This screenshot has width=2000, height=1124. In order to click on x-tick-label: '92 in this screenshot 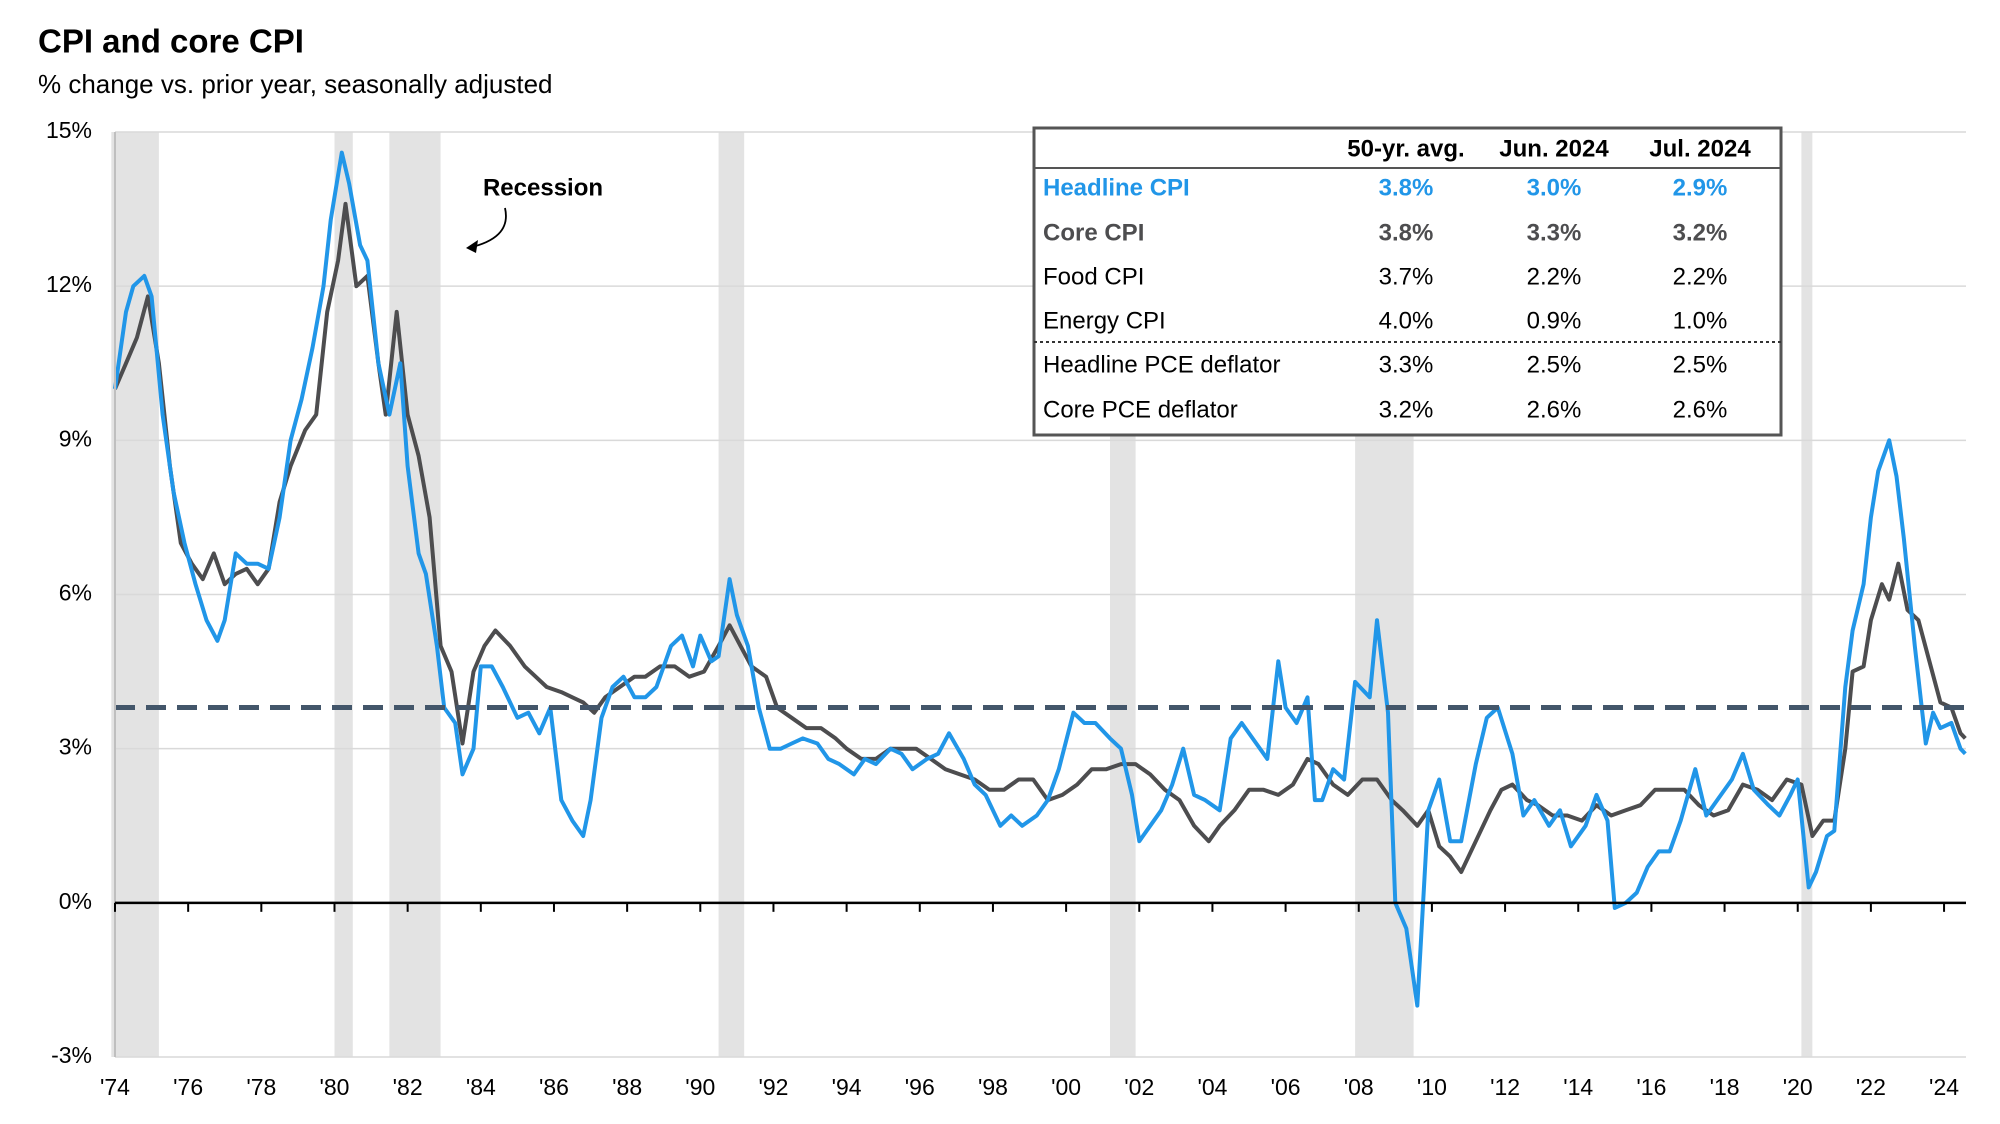, I will do `click(773, 1087)`.